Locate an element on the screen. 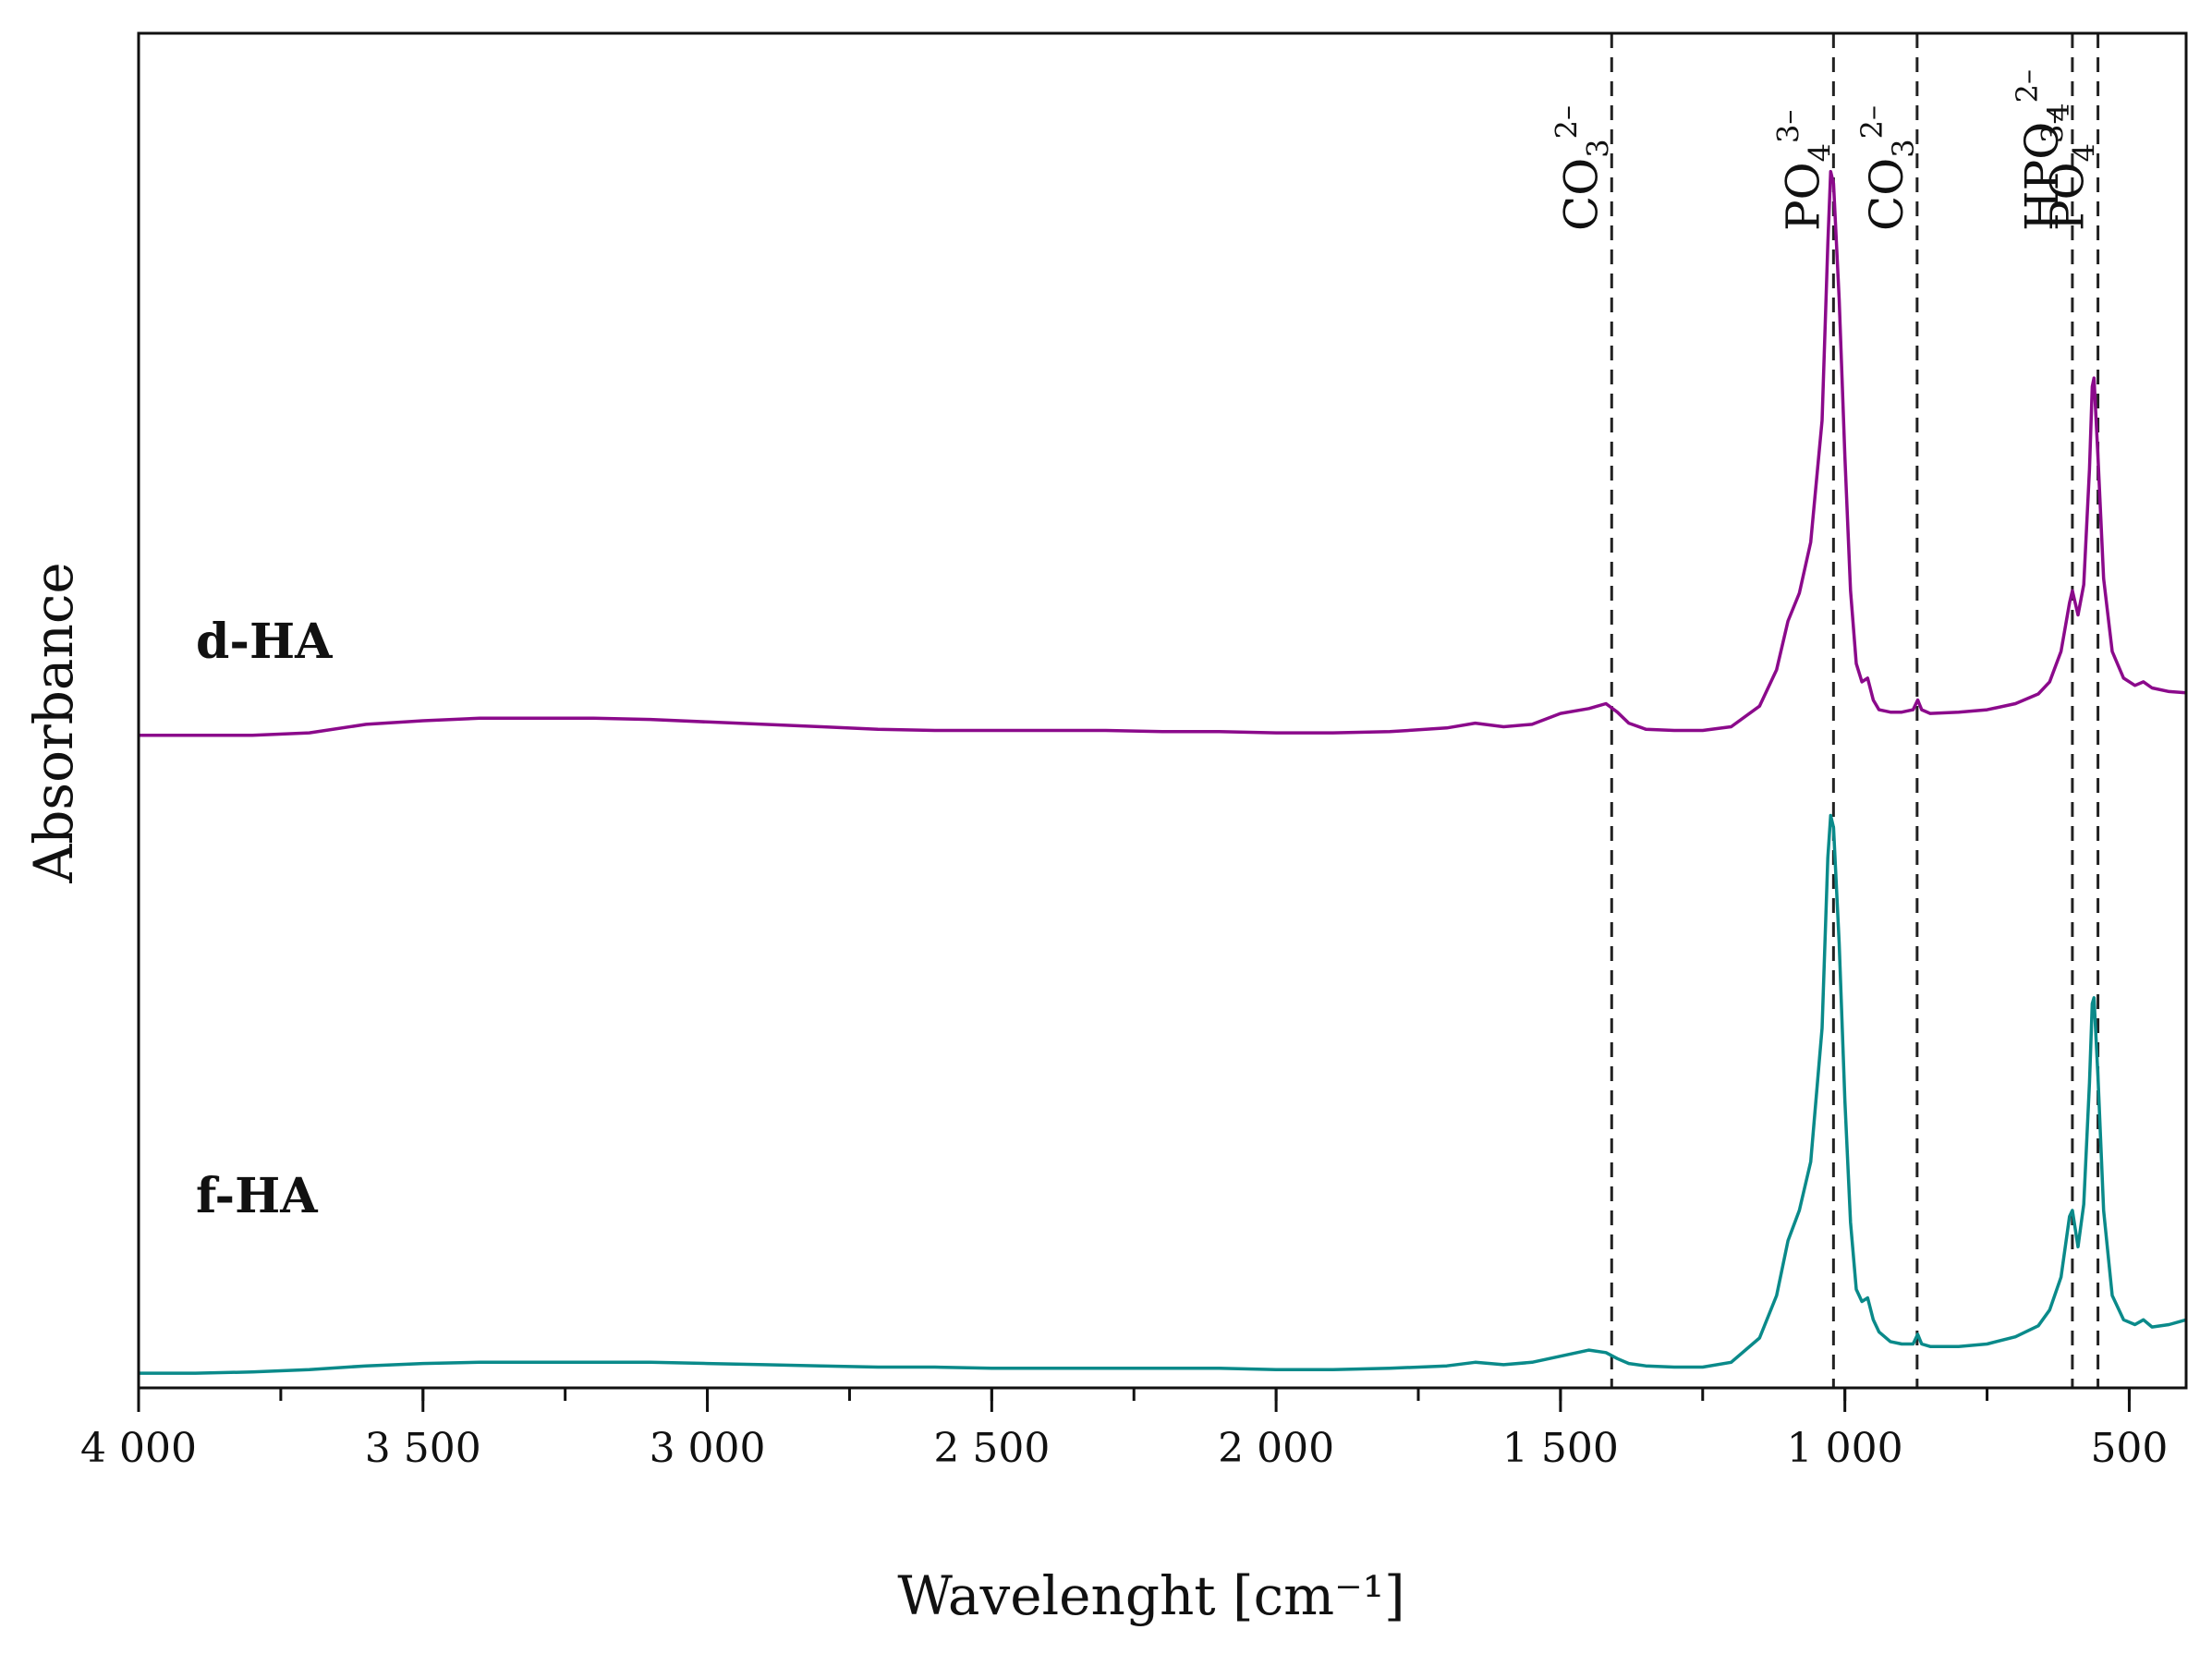 Image resolution: width=2212 pixels, height=1654 pixels. series-label-d-HA: d-HA is located at coordinates (264, 642).